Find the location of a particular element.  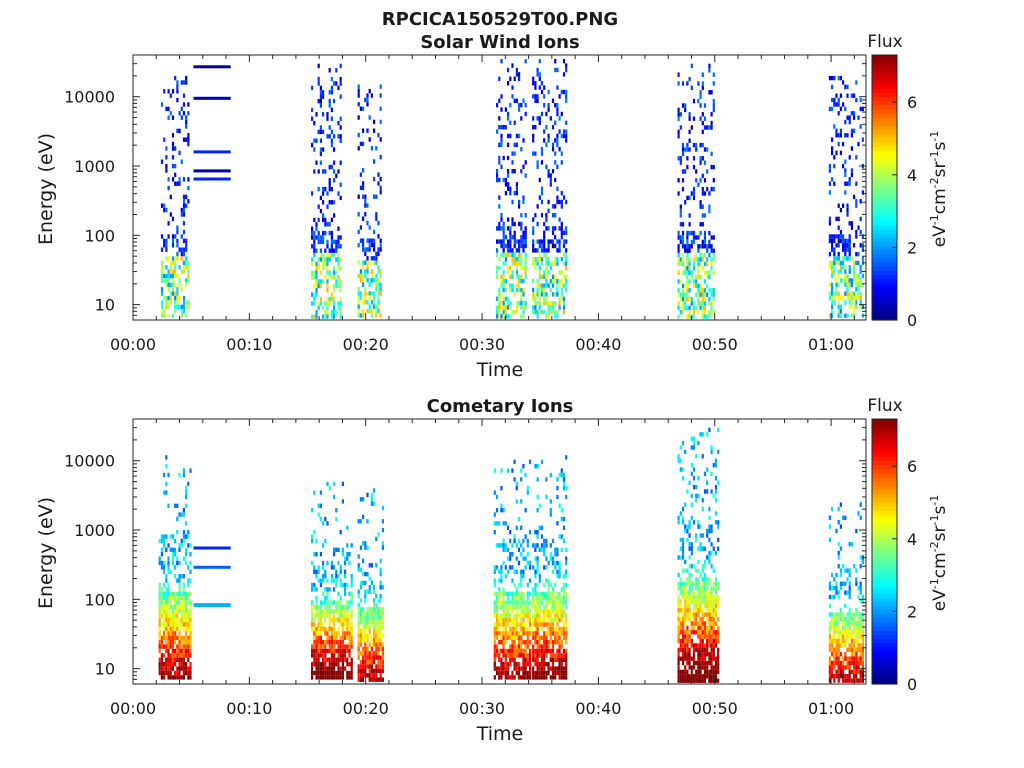

y-tick-label: 10 is located at coordinates (105, 305).